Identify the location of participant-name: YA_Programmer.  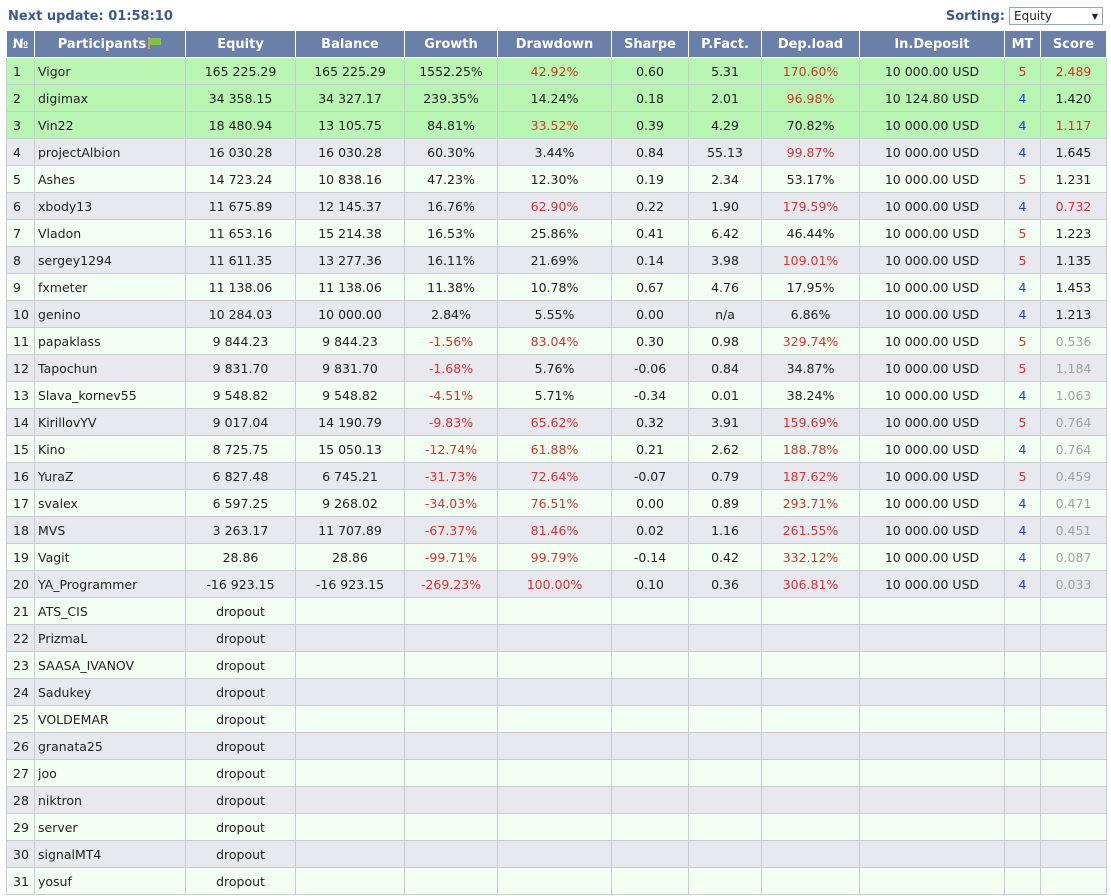
(110, 584).